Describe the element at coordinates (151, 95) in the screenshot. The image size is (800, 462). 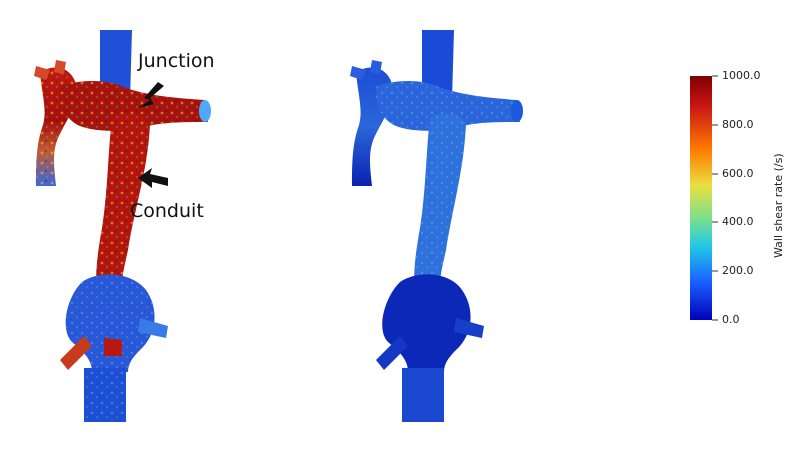
I see `junction-arrow` at that location.